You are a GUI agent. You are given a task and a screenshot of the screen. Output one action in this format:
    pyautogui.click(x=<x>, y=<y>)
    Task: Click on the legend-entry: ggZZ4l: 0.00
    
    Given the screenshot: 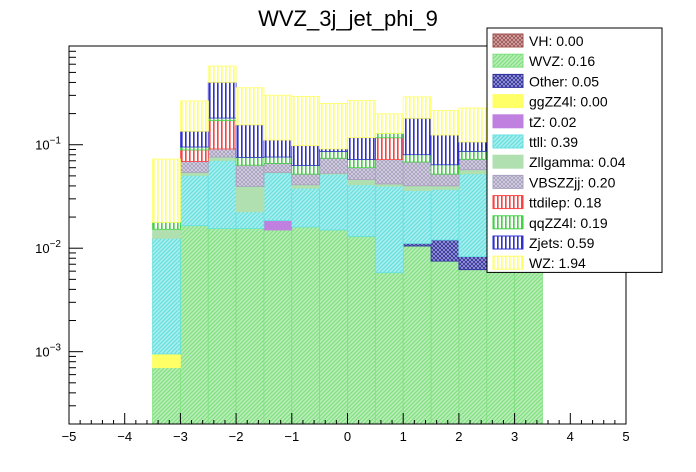 What is the action you would take?
    pyautogui.click(x=568, y=102)
    